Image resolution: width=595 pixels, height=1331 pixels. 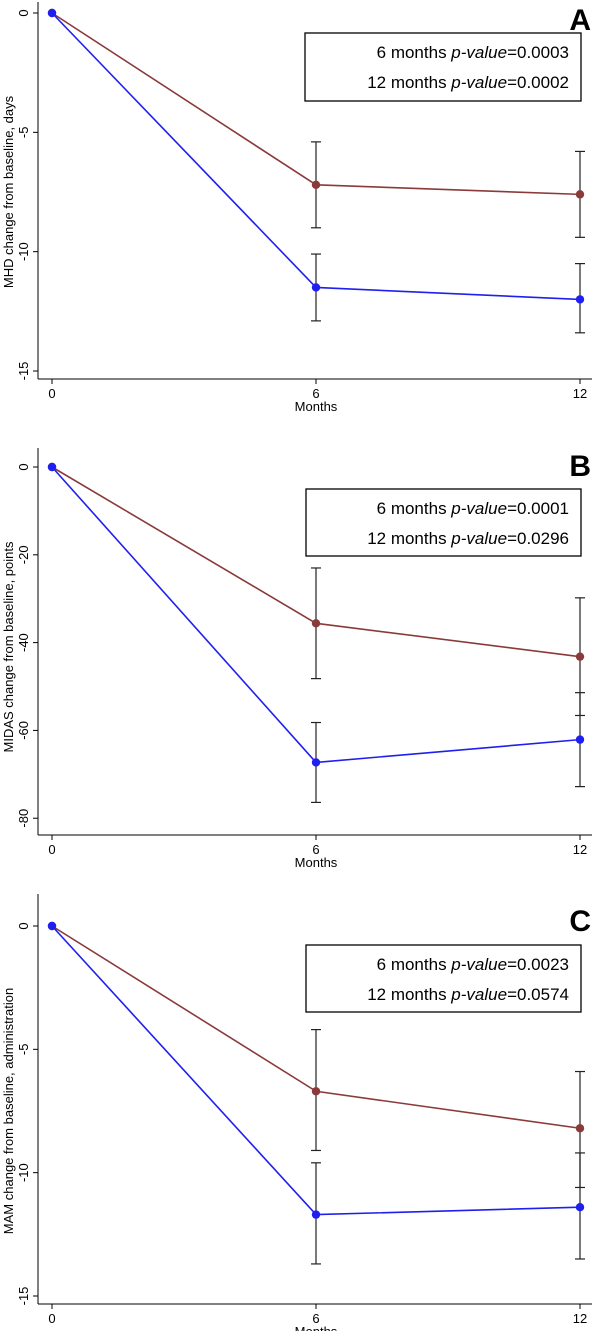 I want to click on y-axis-title: MIDAS change from baseline, points, so click(x=8, y=646).